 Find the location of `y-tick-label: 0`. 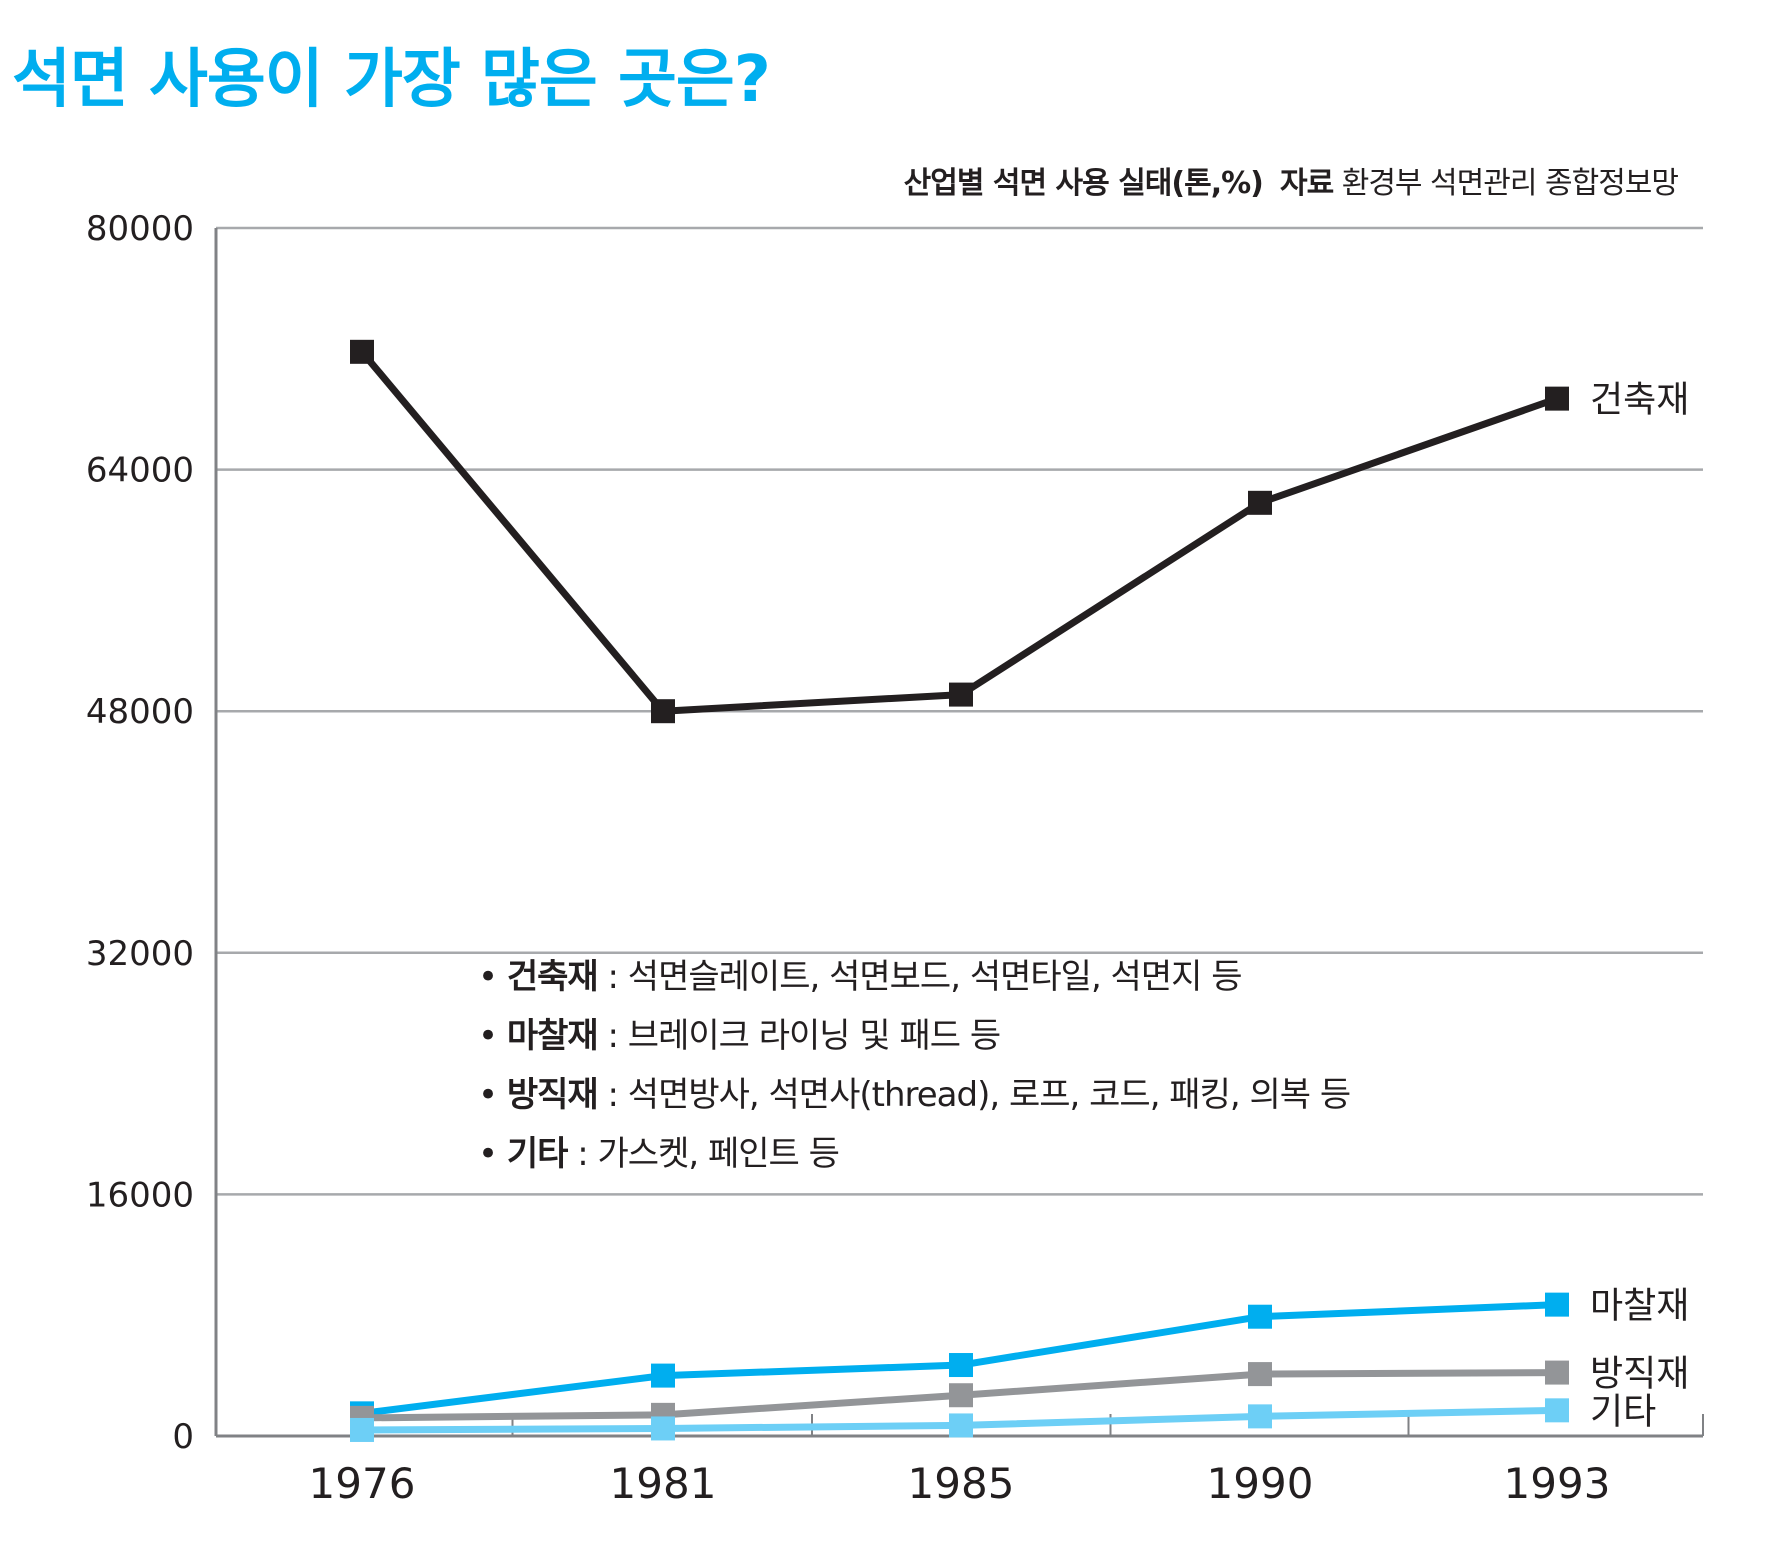

y-tick-label: 0 is located at coordinates (183, 1437).